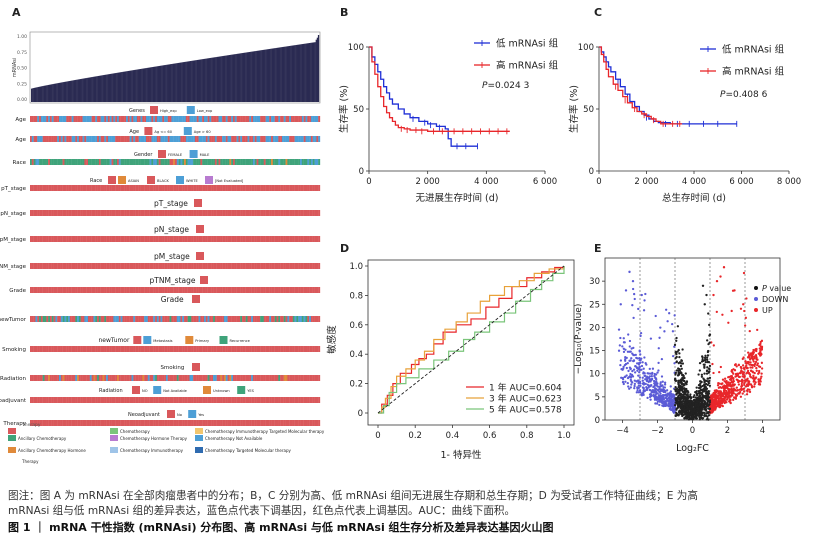  What do you see at coordinates (598, 12) in the screenshot?
I see `panel-label-C: C` at bounding box center [598, 12].